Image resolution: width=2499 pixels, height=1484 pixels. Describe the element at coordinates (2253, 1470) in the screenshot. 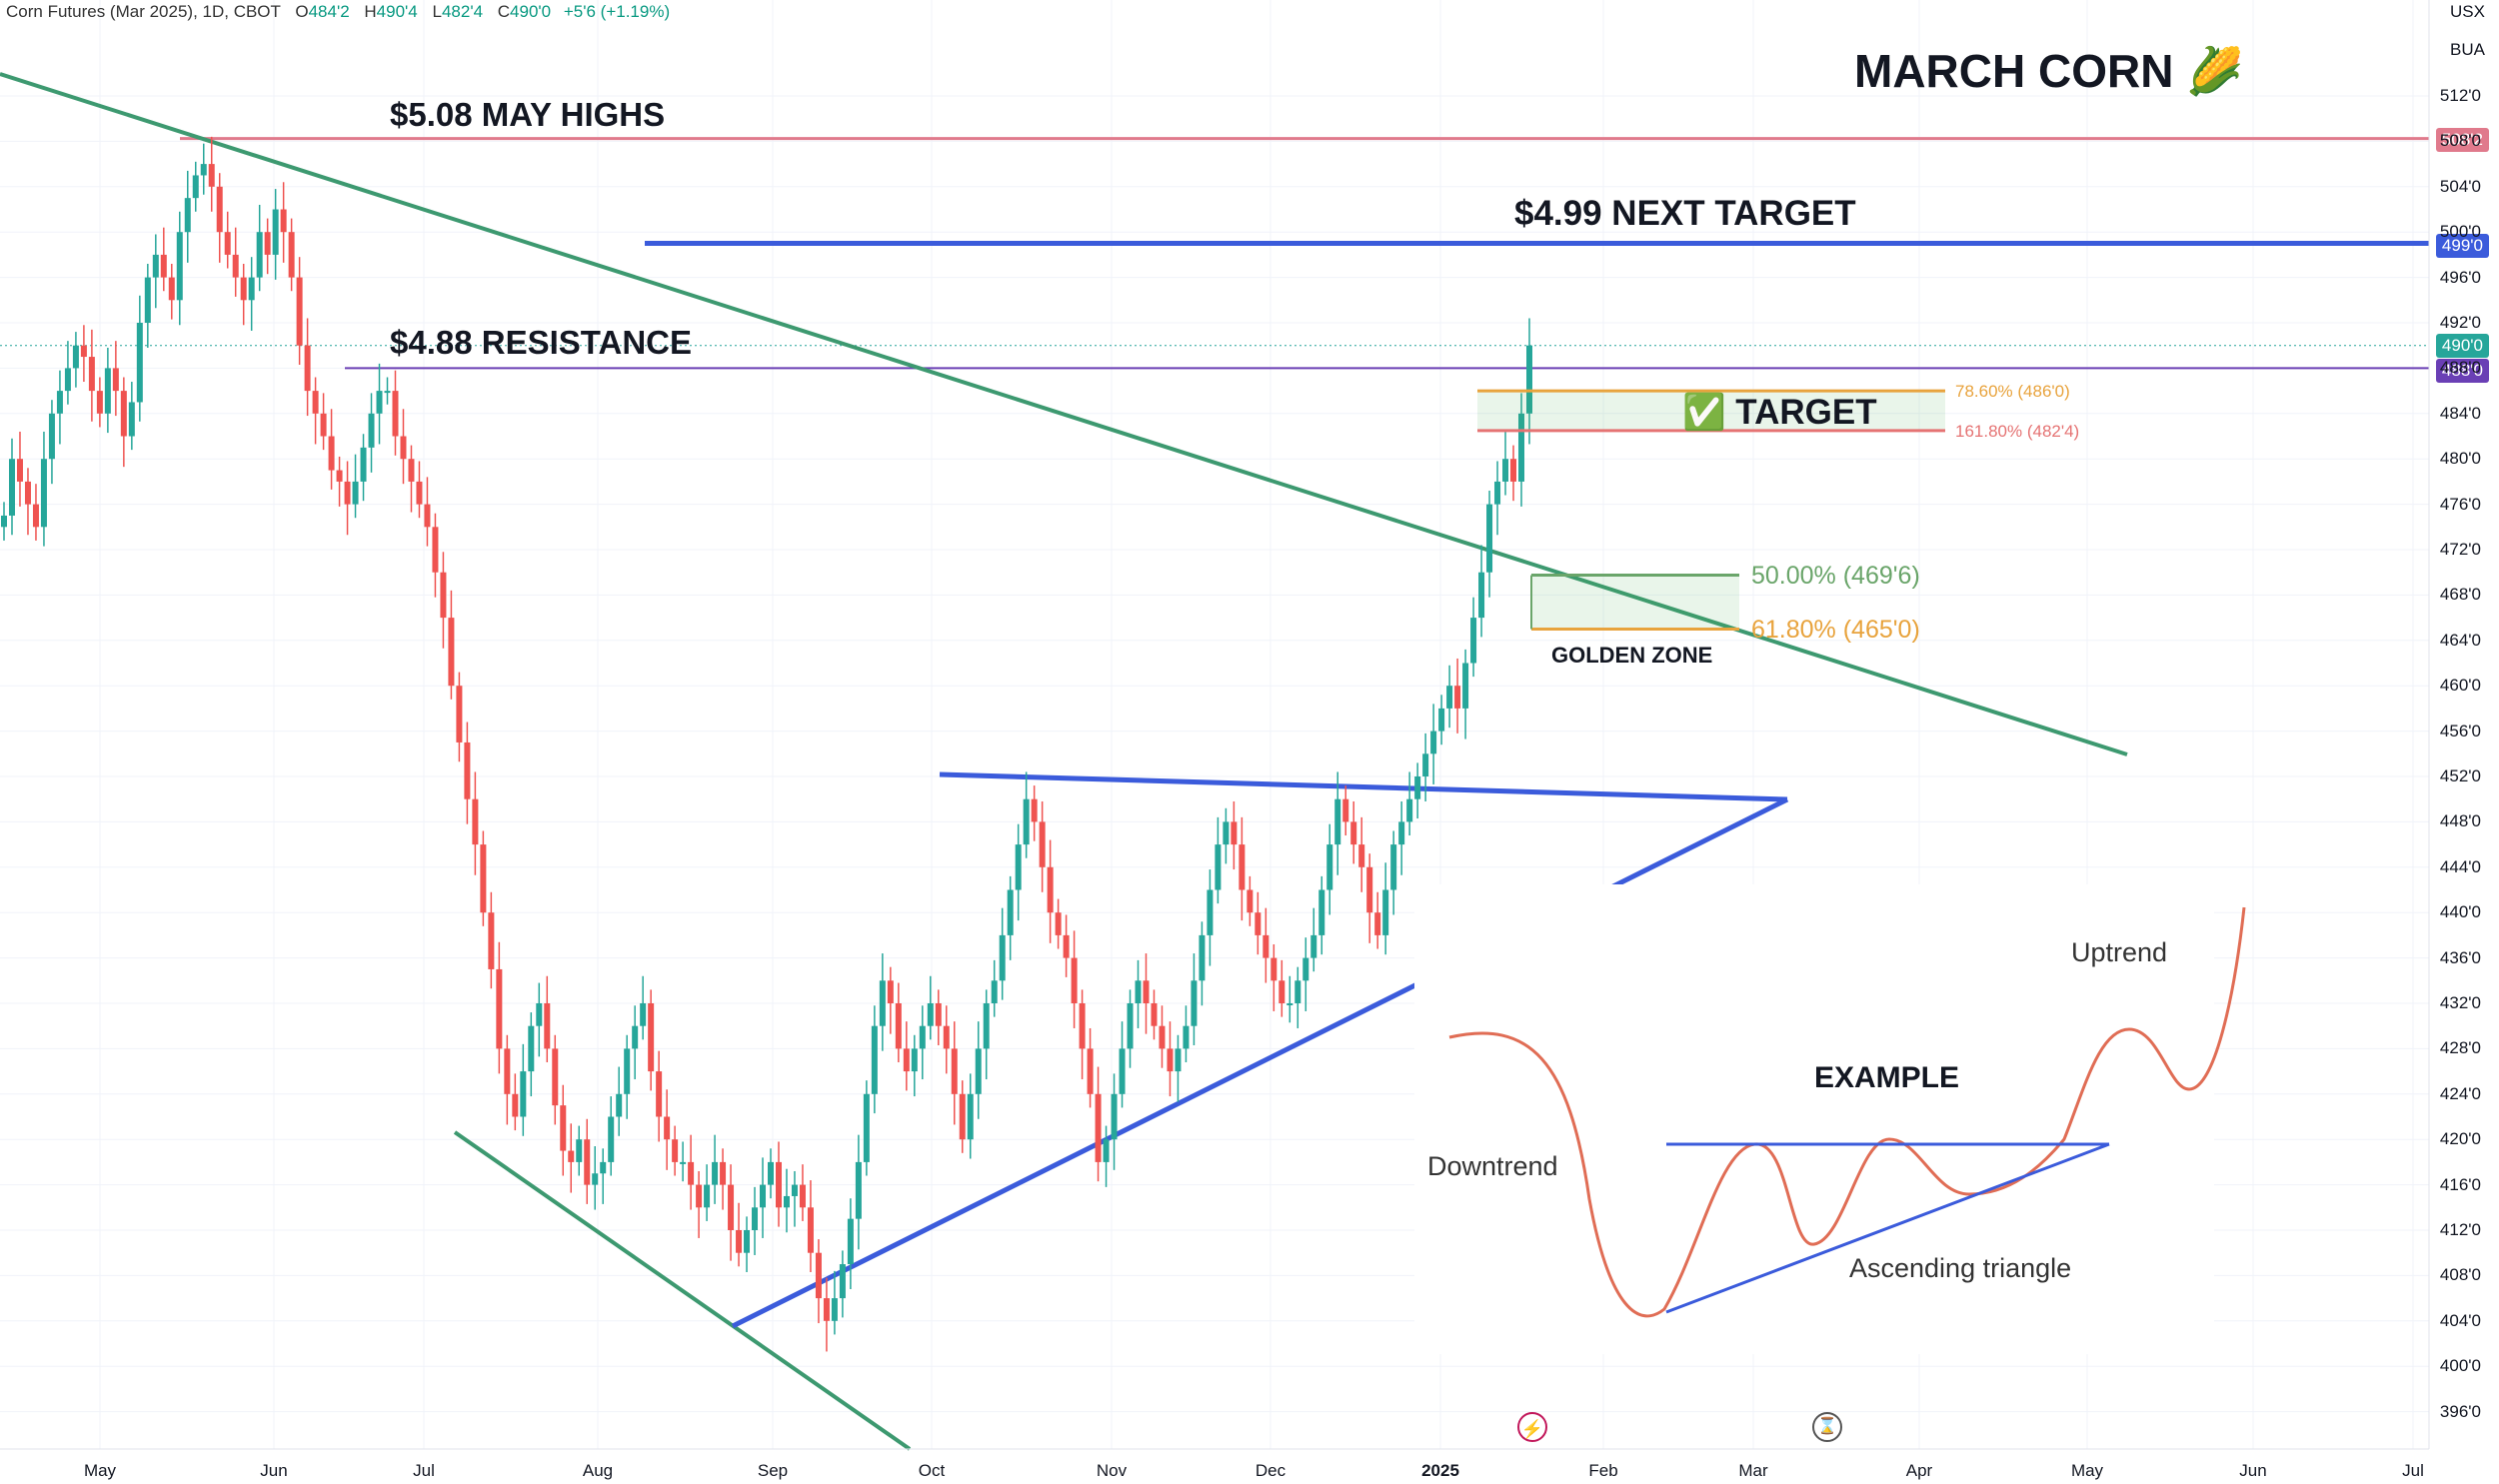

I see `x-tick-label: Jun` at that location.